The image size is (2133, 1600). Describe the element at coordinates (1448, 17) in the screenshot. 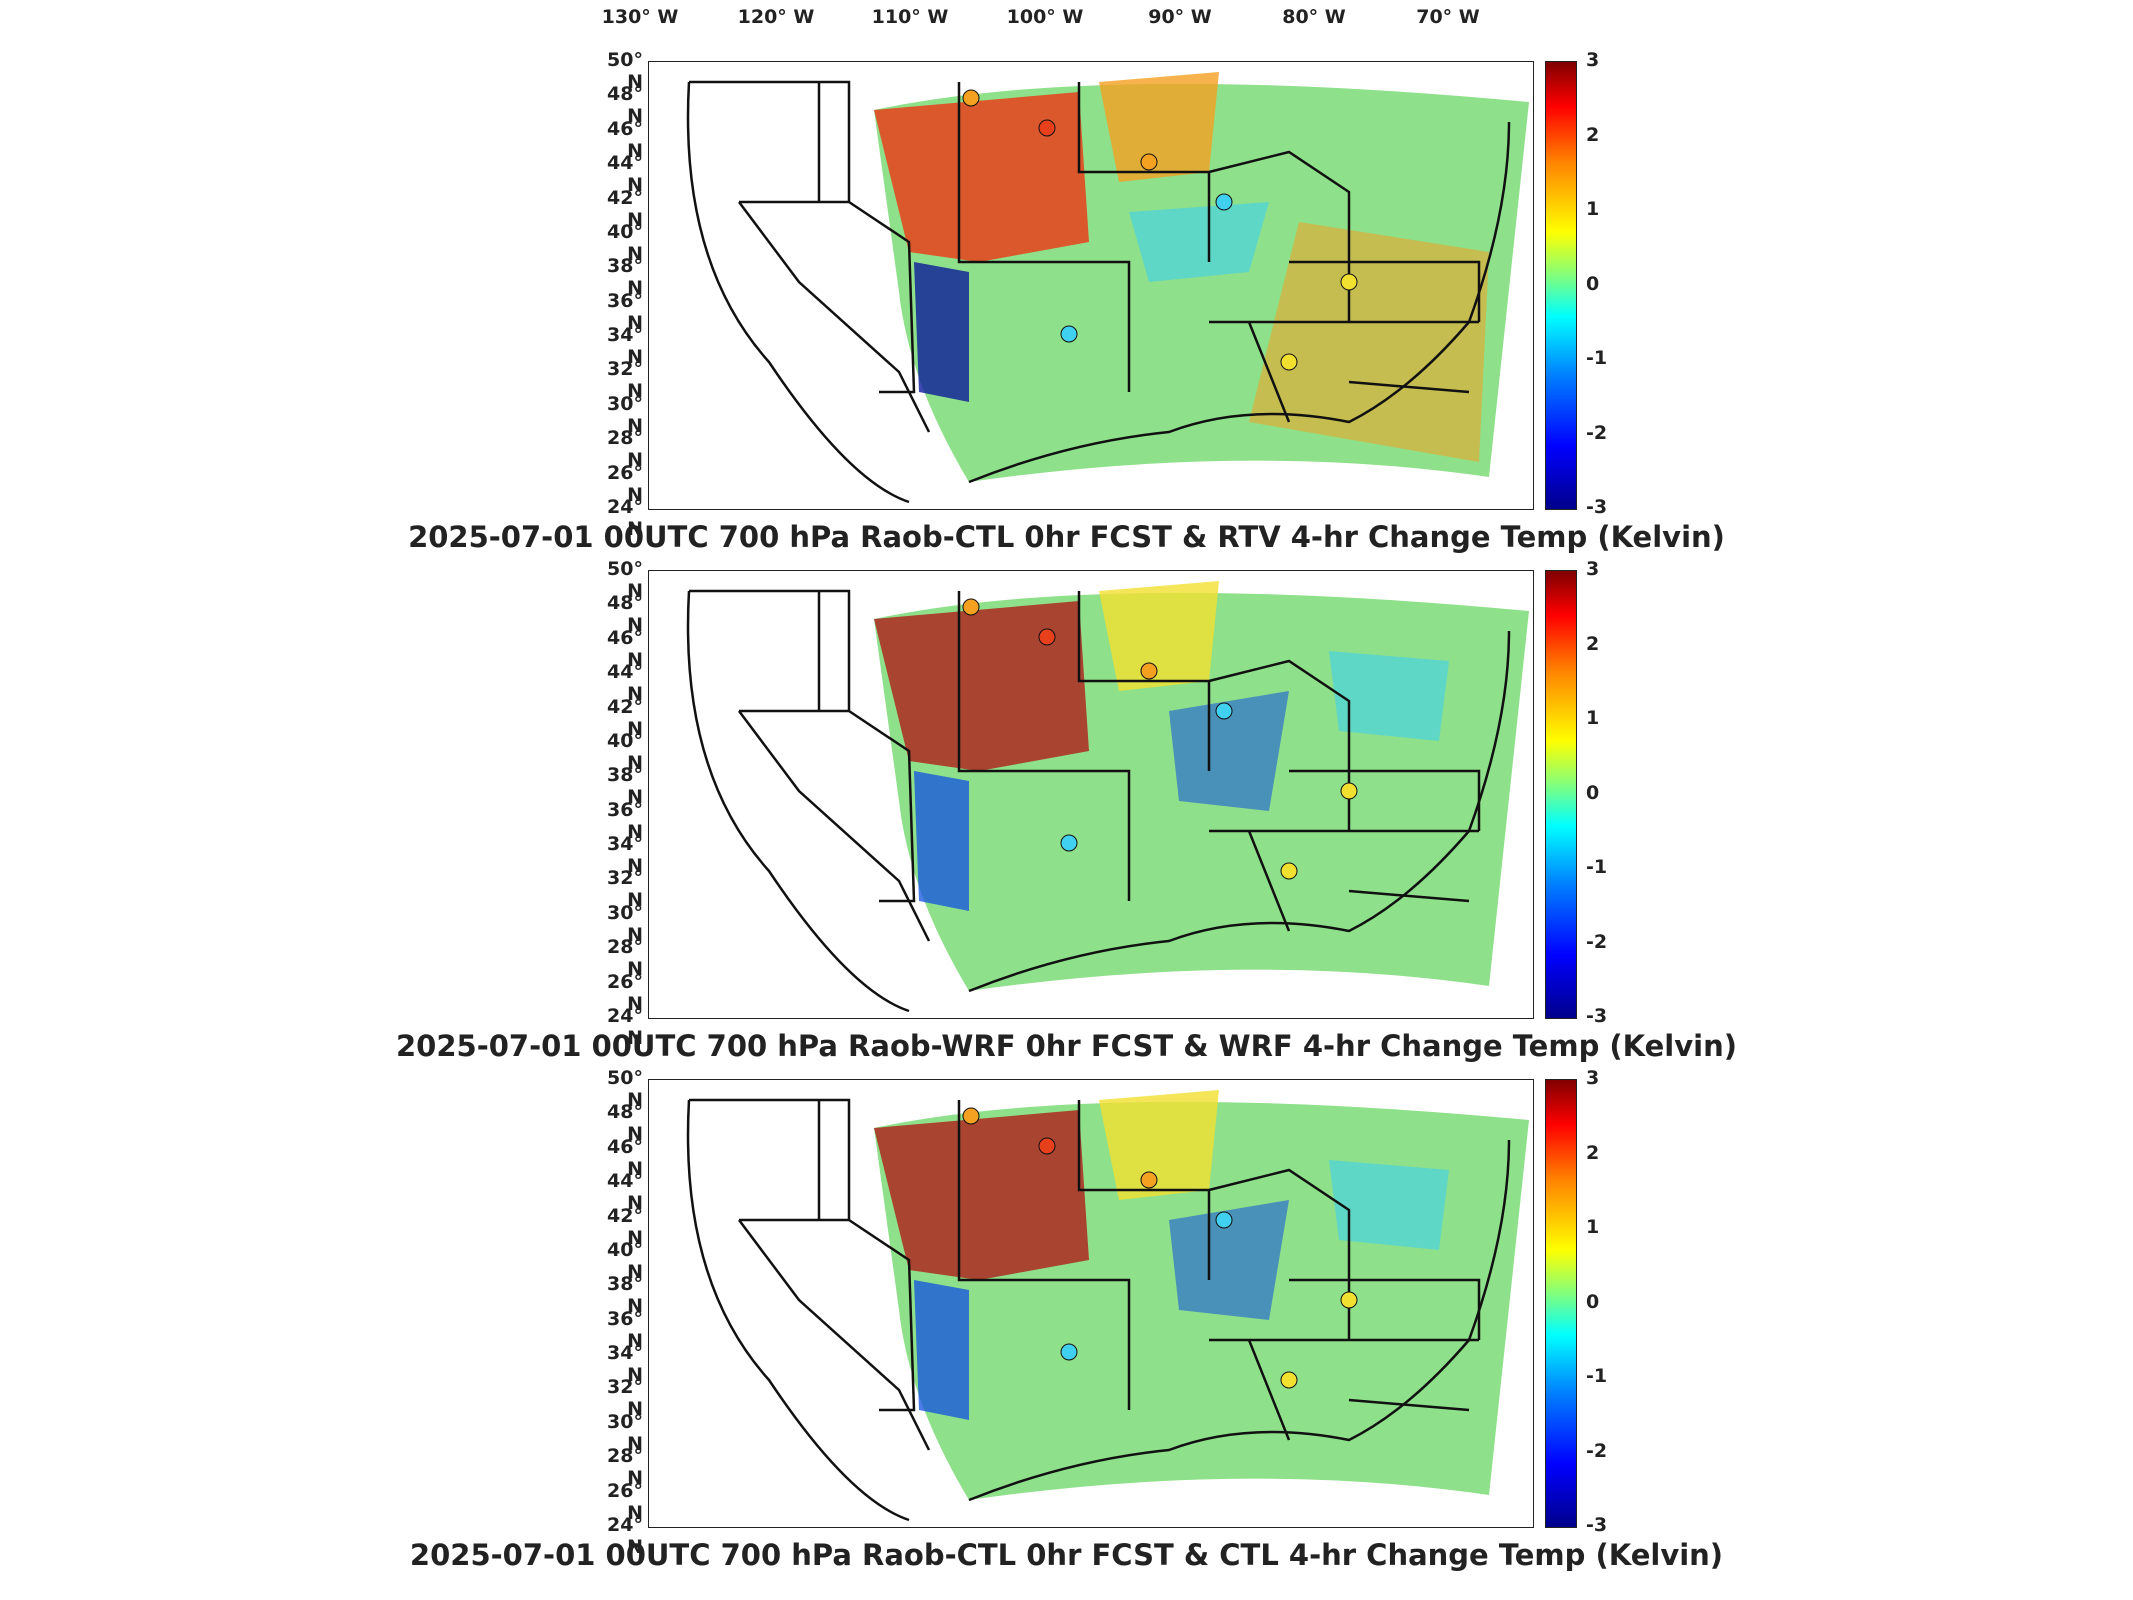

I see `lon-label: 70° W` at that location.